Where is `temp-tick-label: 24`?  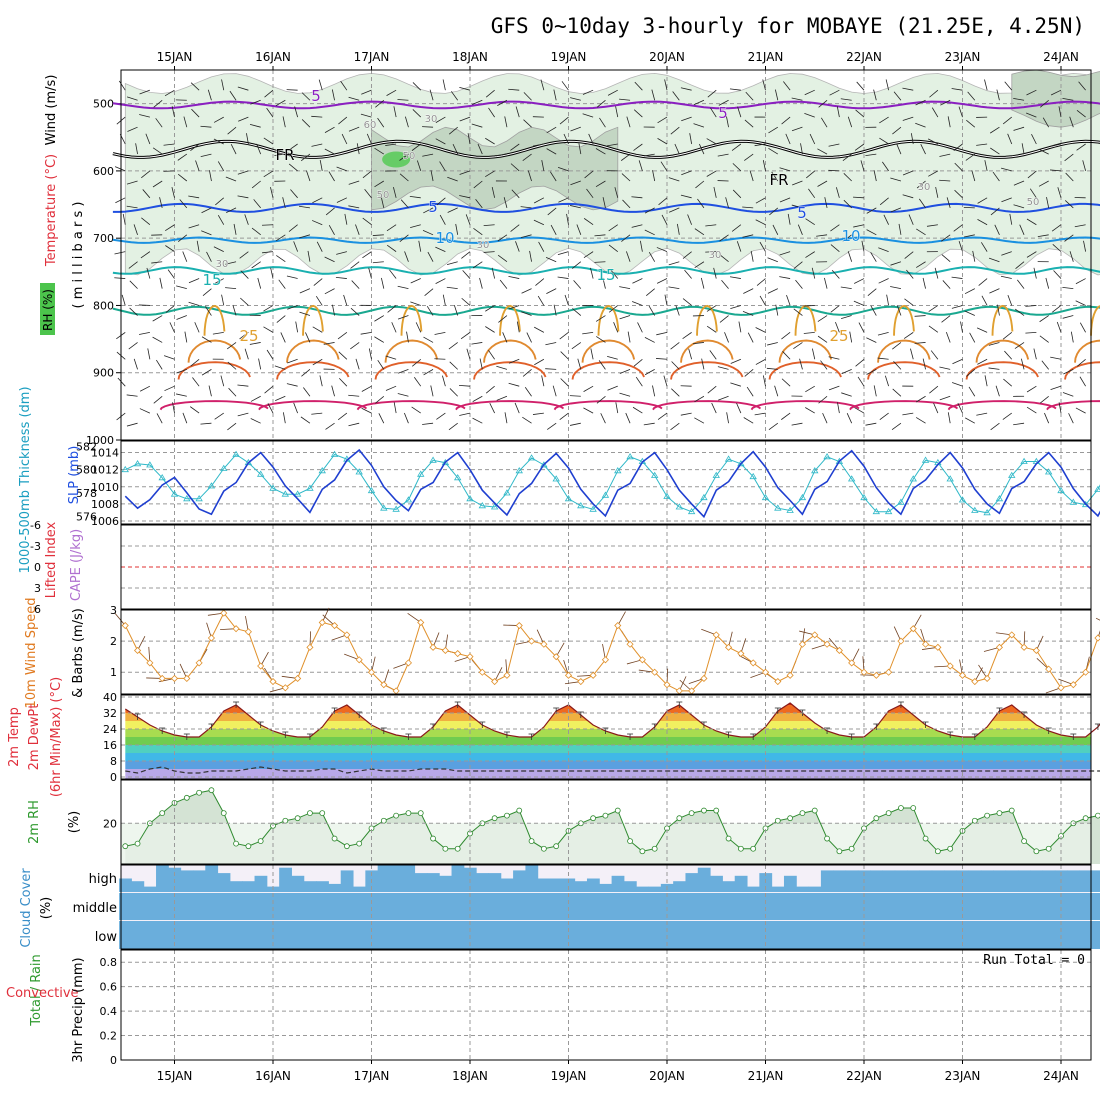 temp-tick-label: 24 is located at coordinates (110, 729).